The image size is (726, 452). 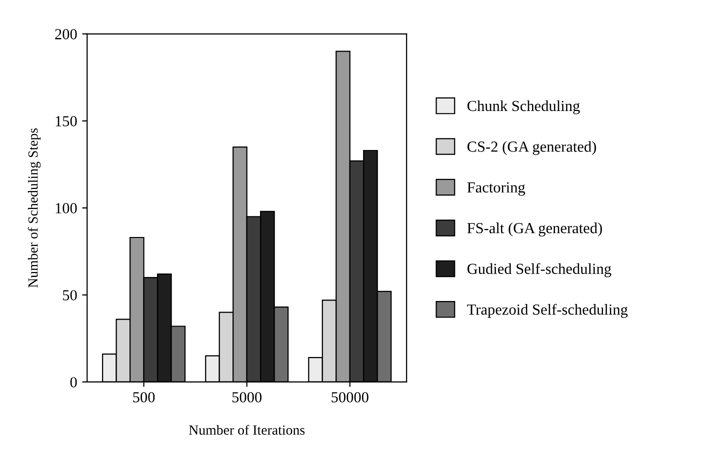 What do you see at coordinates (523, 107) in the screenshot?
I see `legend-label: Chunk Scheduling` at bounding box center [523, 107].